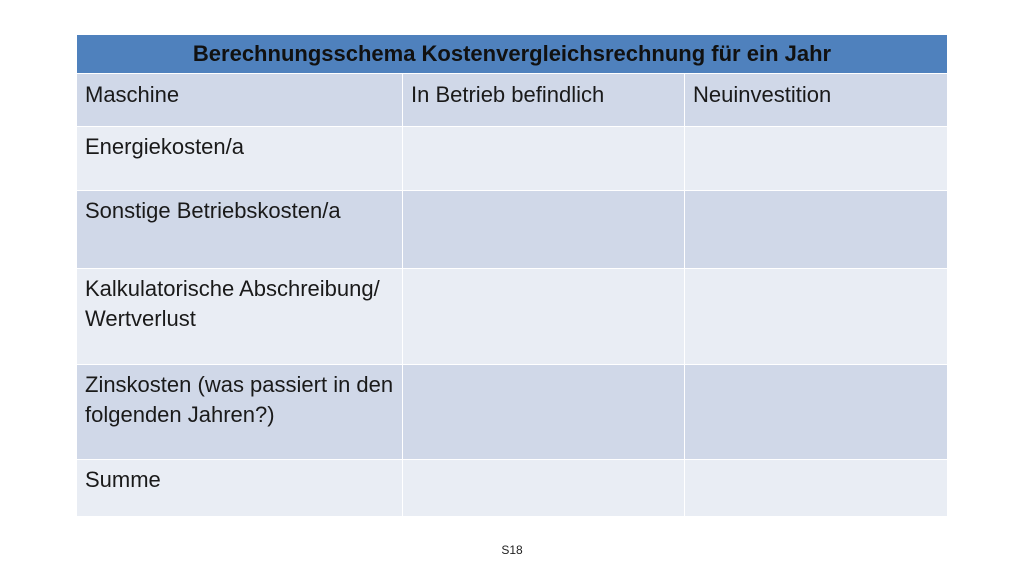  I want to click on cell-other-new-investment, so click(816, 229).